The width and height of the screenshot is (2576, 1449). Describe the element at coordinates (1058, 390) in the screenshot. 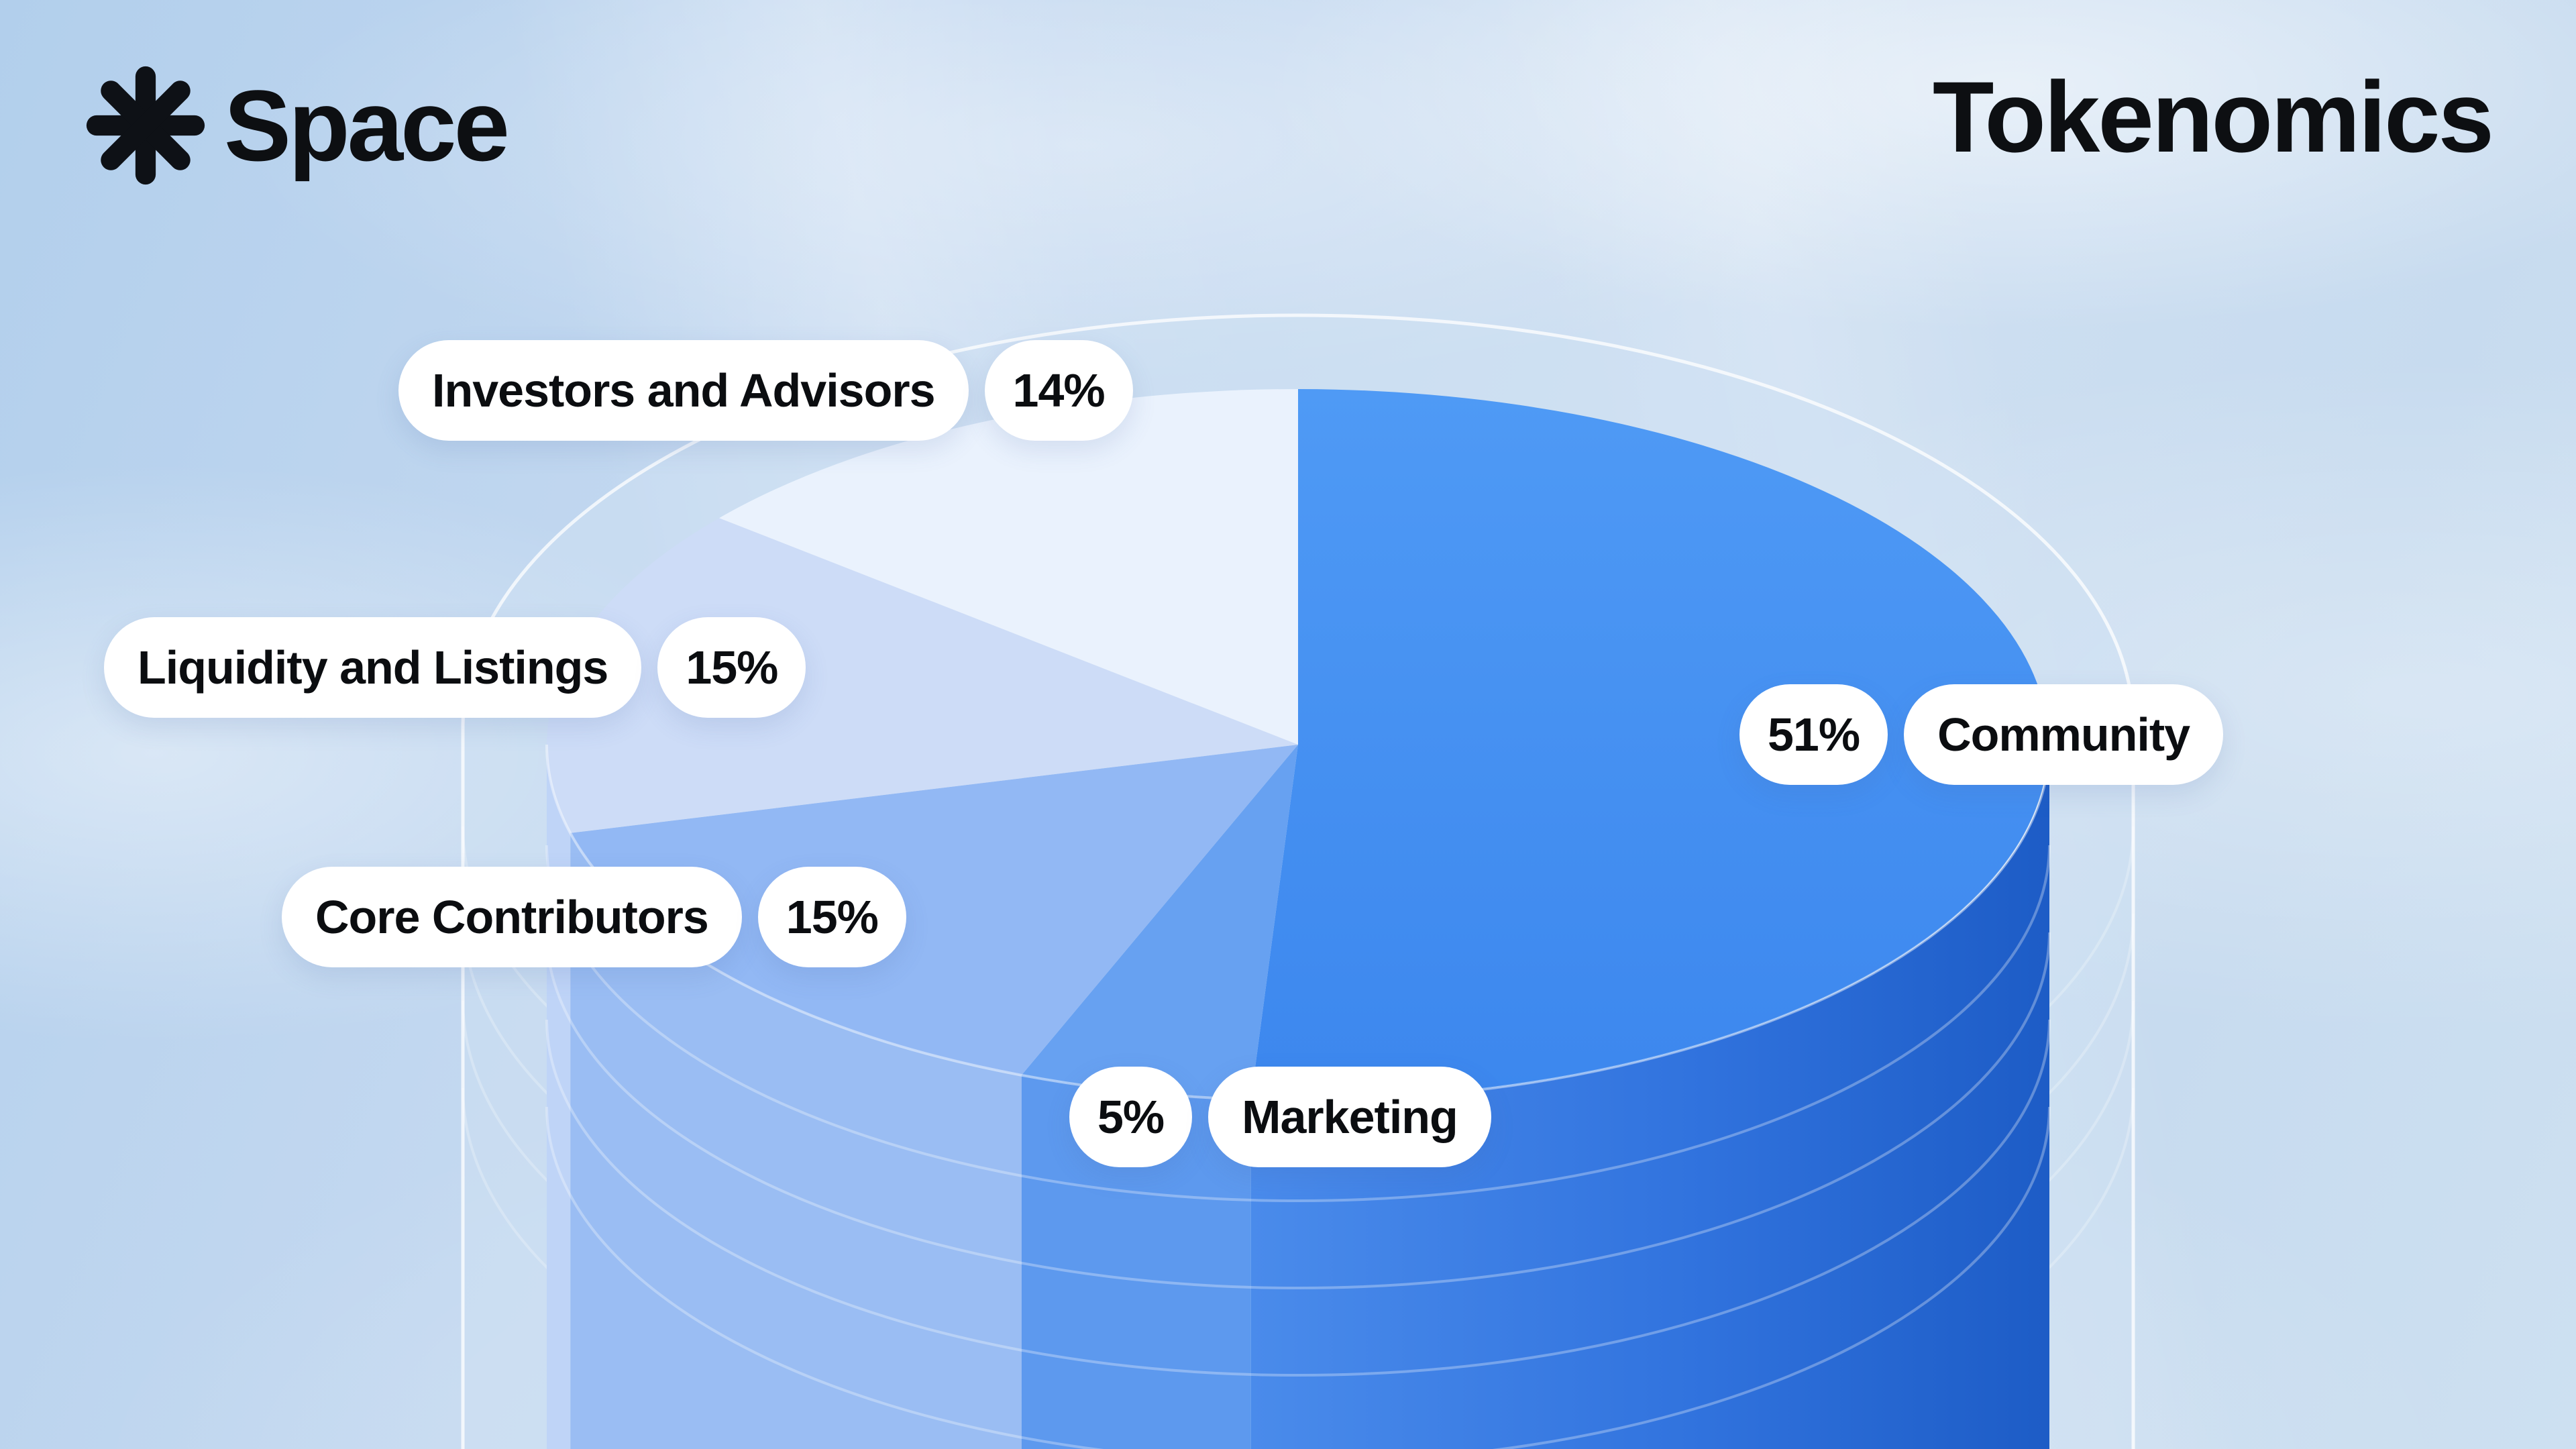

I see `value-pill: 14%` at that location.